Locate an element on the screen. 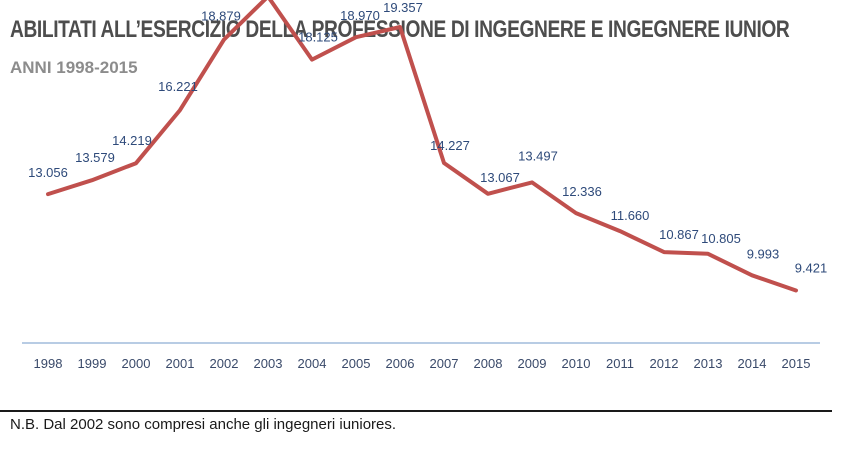 The width and height of the screenshot is (853, 471). data-label: 9.421 is located at coordinates (811, 267).